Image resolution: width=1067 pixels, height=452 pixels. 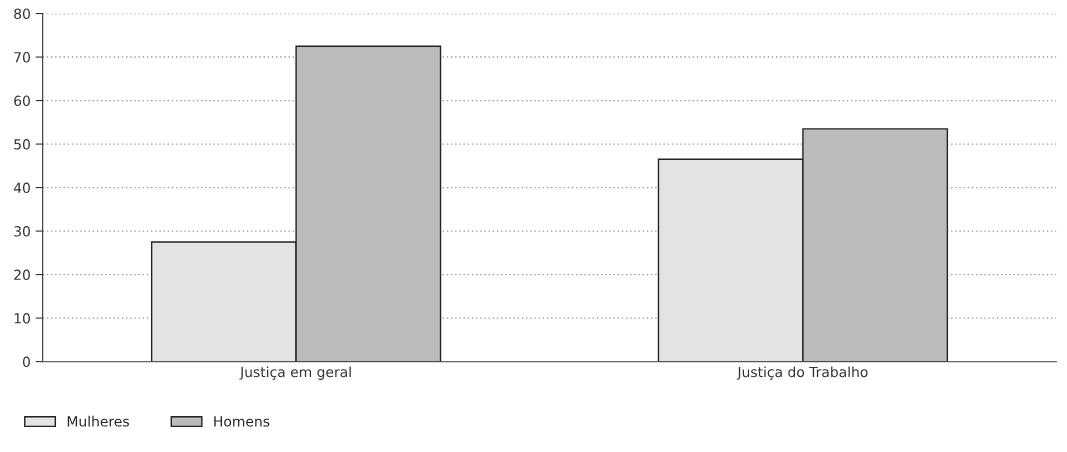 I want to click on y-tick-label: 60, so click(x=22, y=101).